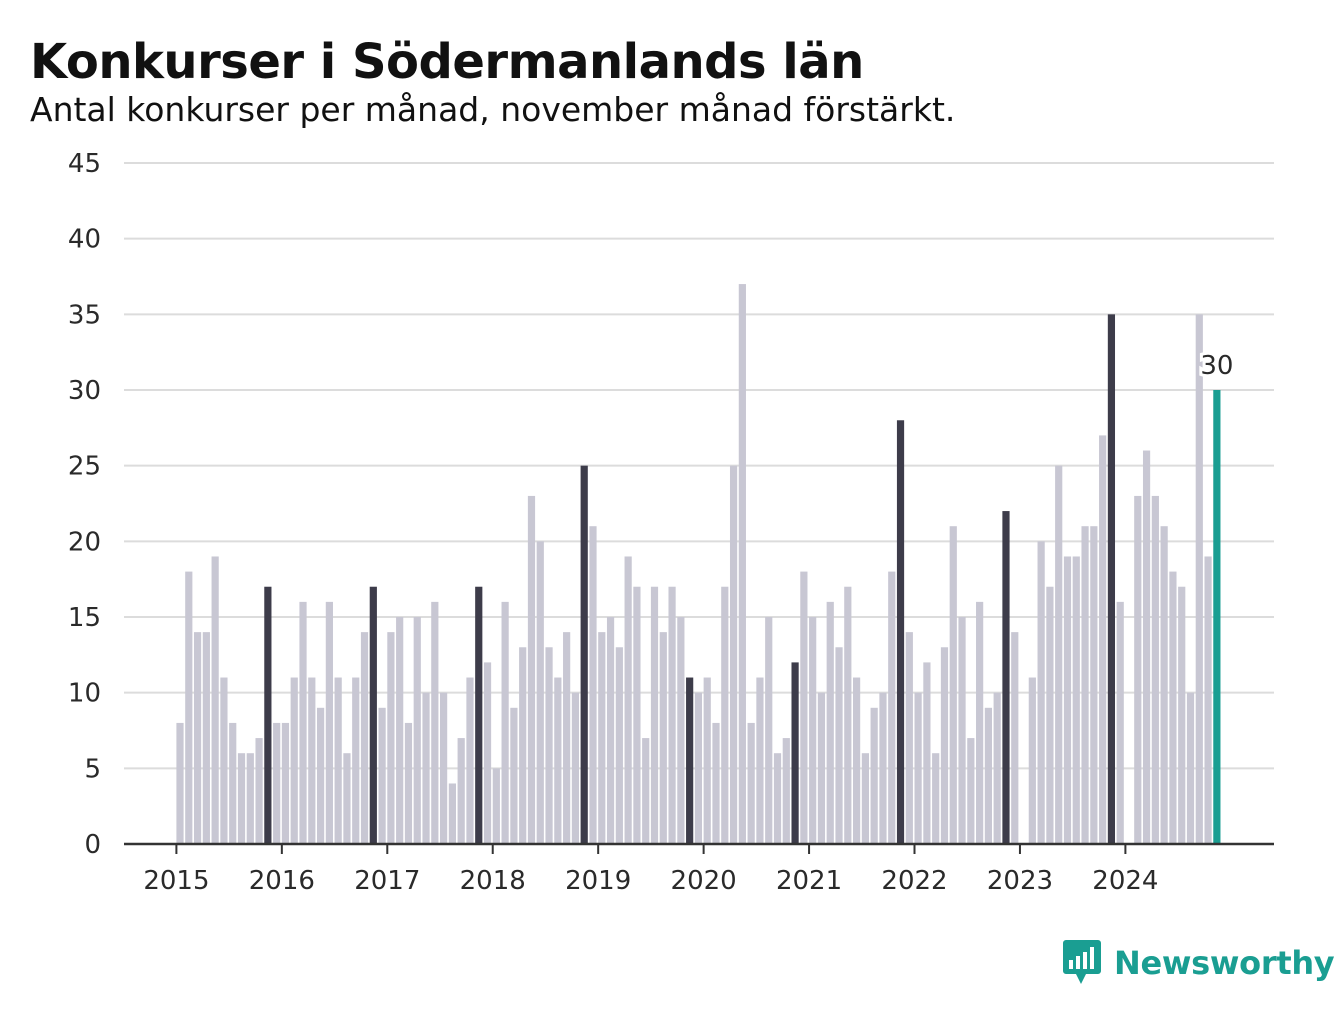 Image resolution: width=1340 pixels, height=1020 pixels. What do you see at coordinates (650, 870) in the screenshot?
I see `x-axis-ticks: 2015 2016 2017 2018 2019 2020 2021 2022 2023 2024` at bounding box center [650, 870].